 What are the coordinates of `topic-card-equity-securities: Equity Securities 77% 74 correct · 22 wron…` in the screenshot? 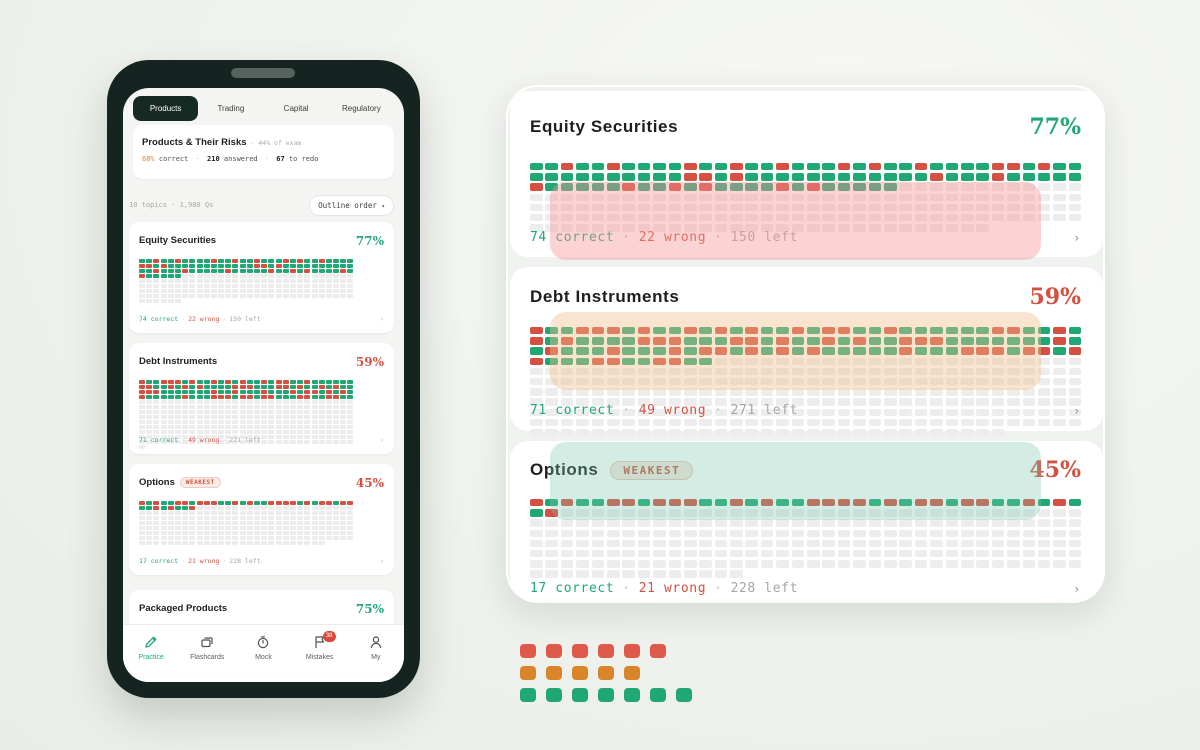 It's located at (261, 277).